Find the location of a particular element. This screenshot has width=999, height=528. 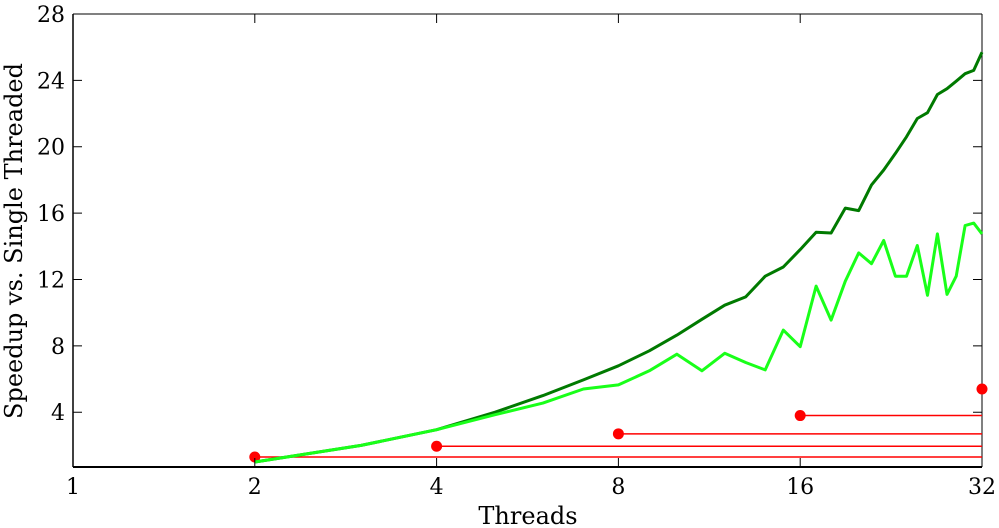

y-tick-label: 16 is located at coordinates (51, 214).